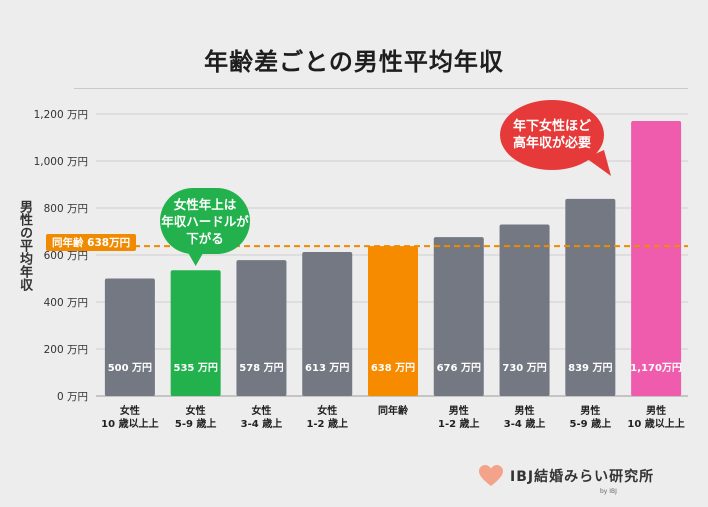  What do you see at coordinates (524, 368) in the screenshot?
I see `bar-value-label: 730 万円` at bounding box center [524, 368].